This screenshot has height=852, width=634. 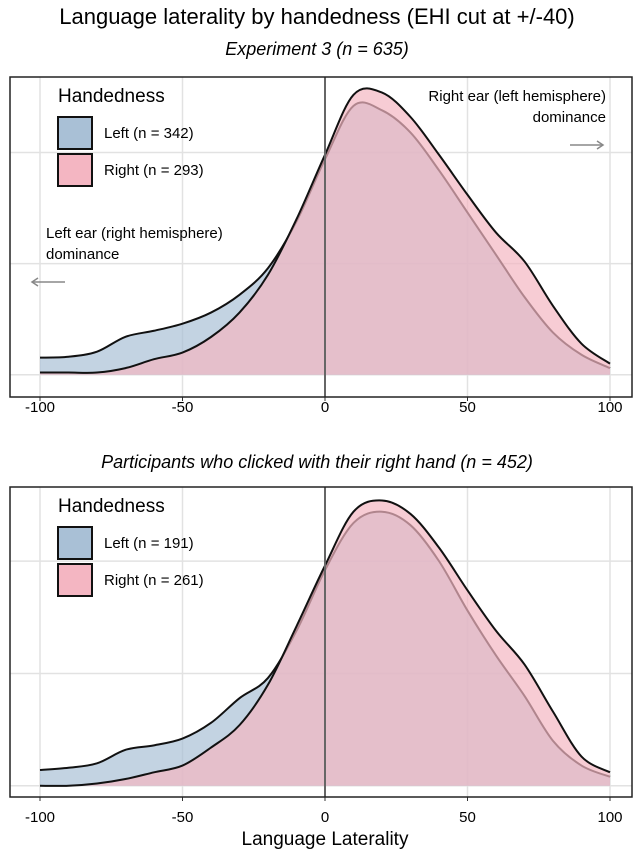 What do you see at coordinates (317, 49) in the screenshot?
I see `subtitle: Experiment 3 (n = 635)` at bounding box center [317, 49].